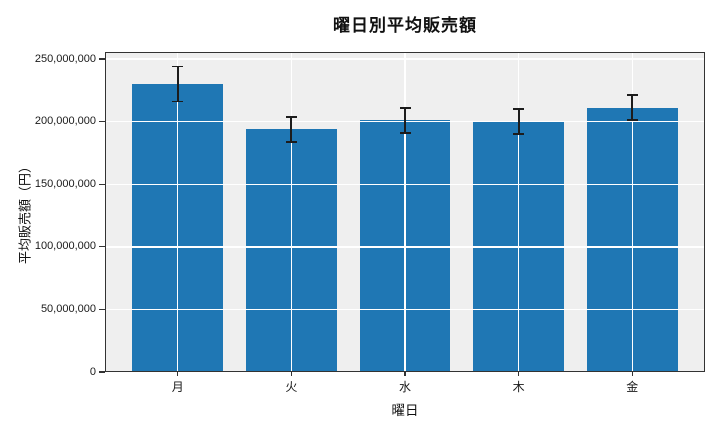 The height and width of the screenshot is (432, 720). Describe the element at coordinates (632, 387) in the screenshot. I see `x-tick-label: 金` at that location.